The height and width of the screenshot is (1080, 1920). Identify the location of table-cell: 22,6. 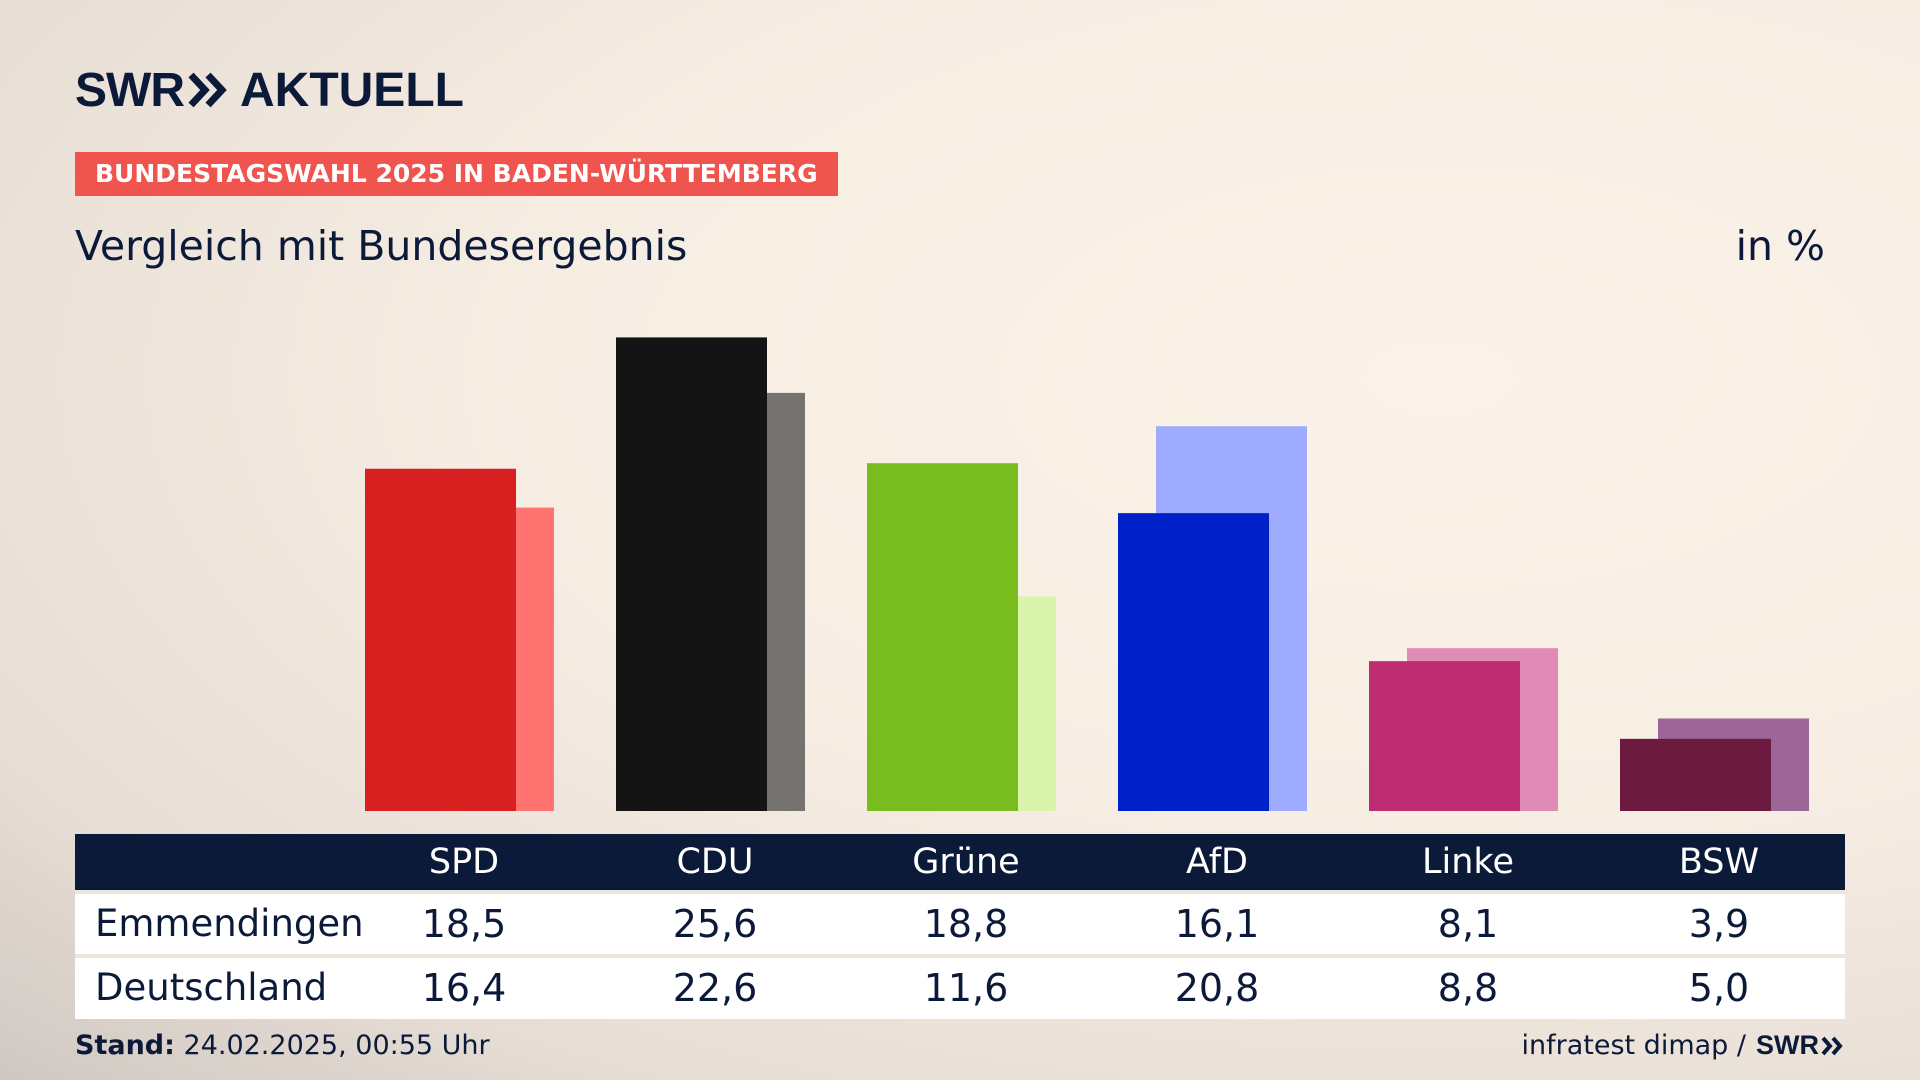
(715, 988).